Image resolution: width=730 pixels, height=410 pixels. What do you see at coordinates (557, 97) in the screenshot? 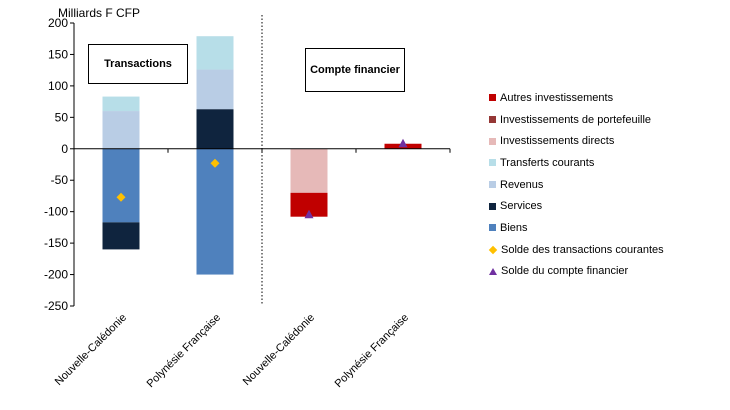
I see `legend-label: Autres investissements` at bounding box center [557, 97].